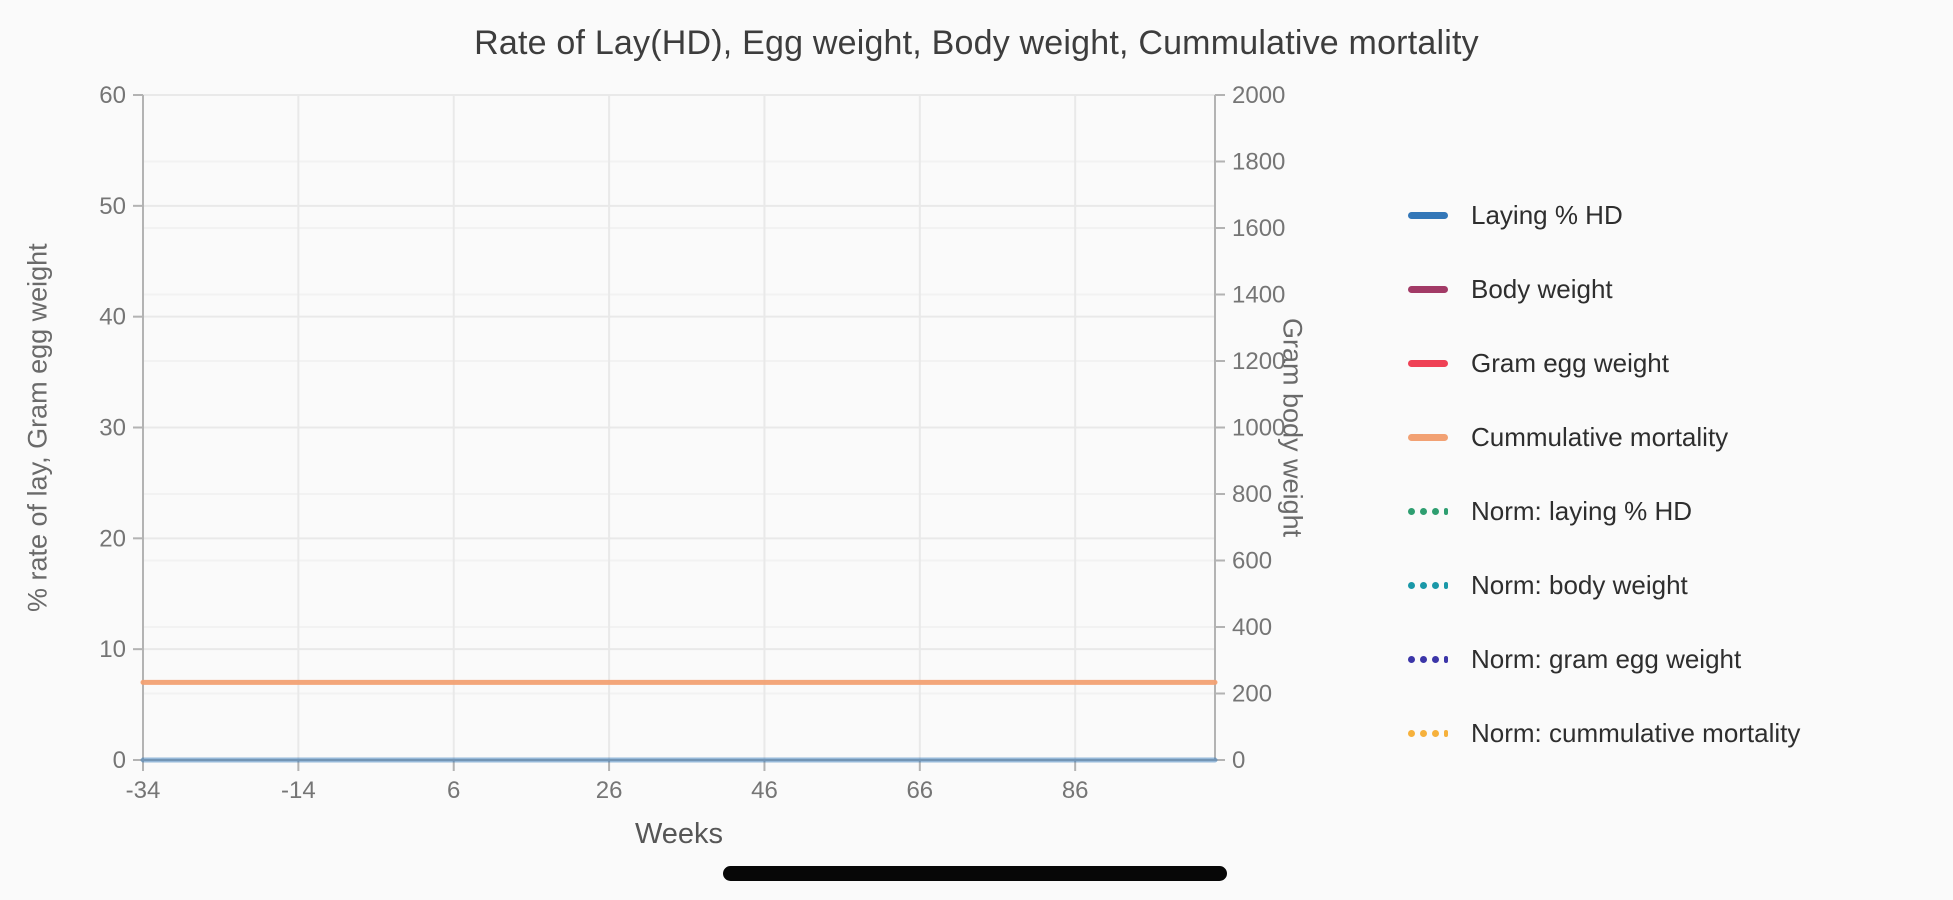 The image size is (1953, 900). What do you see at coordinates (1258, 228) in the screenshot?
I see `y-right-tick-label: 1600` at bounding box center [1258, 228].